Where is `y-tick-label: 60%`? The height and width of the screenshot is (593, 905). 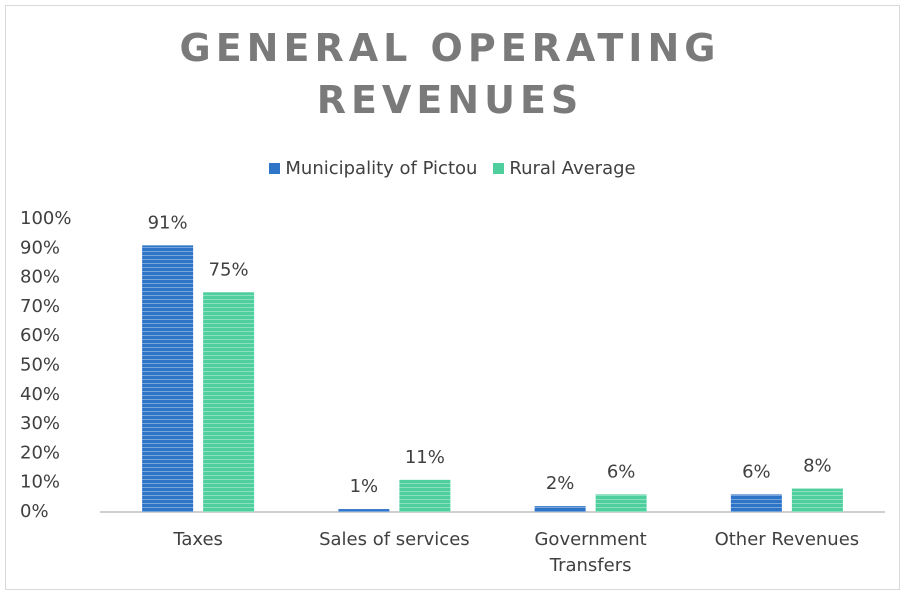 y-tick-label: 60% is located at coordinates (40, 335).